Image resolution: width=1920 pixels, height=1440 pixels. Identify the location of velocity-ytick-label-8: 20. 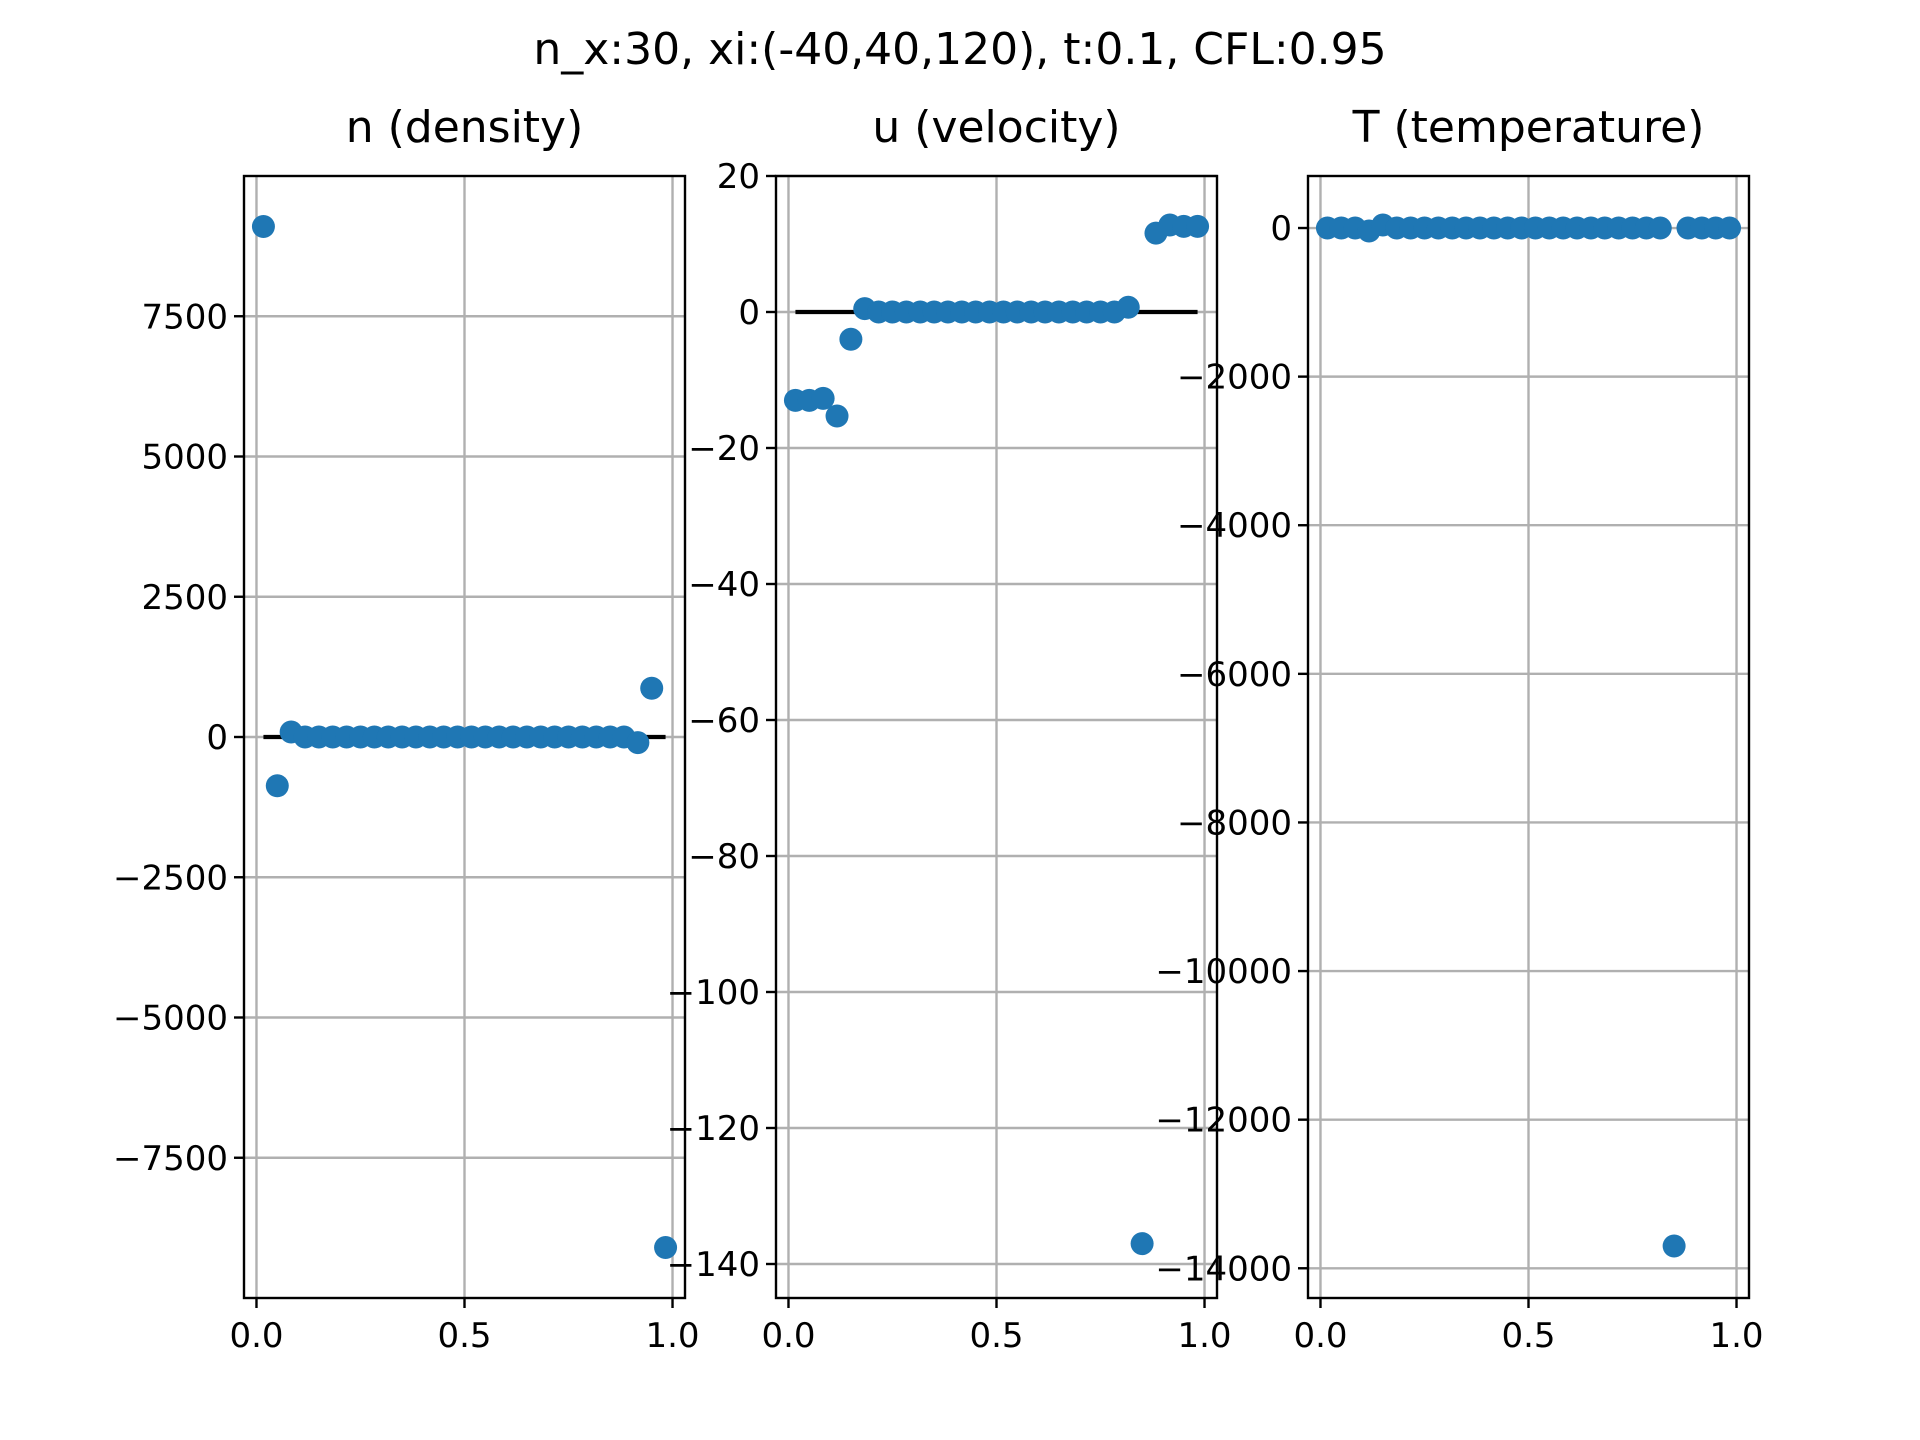
(738, 177).